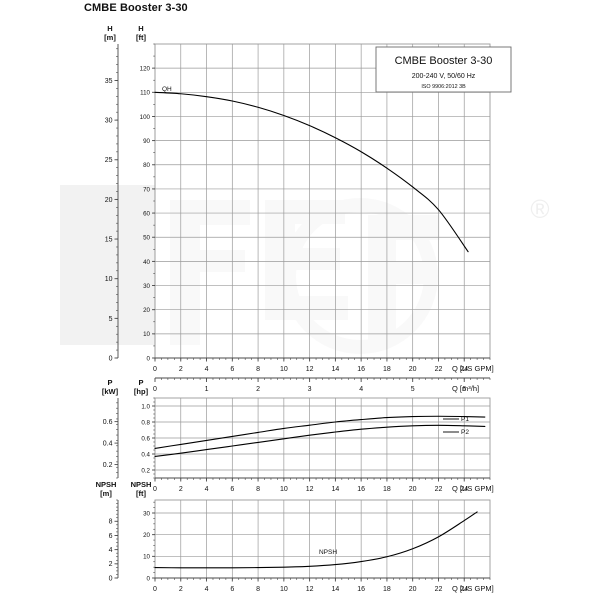 The width and height of the screenshot is (600, 600). I want to click on x-tick-label: 2, so click(181, 589).